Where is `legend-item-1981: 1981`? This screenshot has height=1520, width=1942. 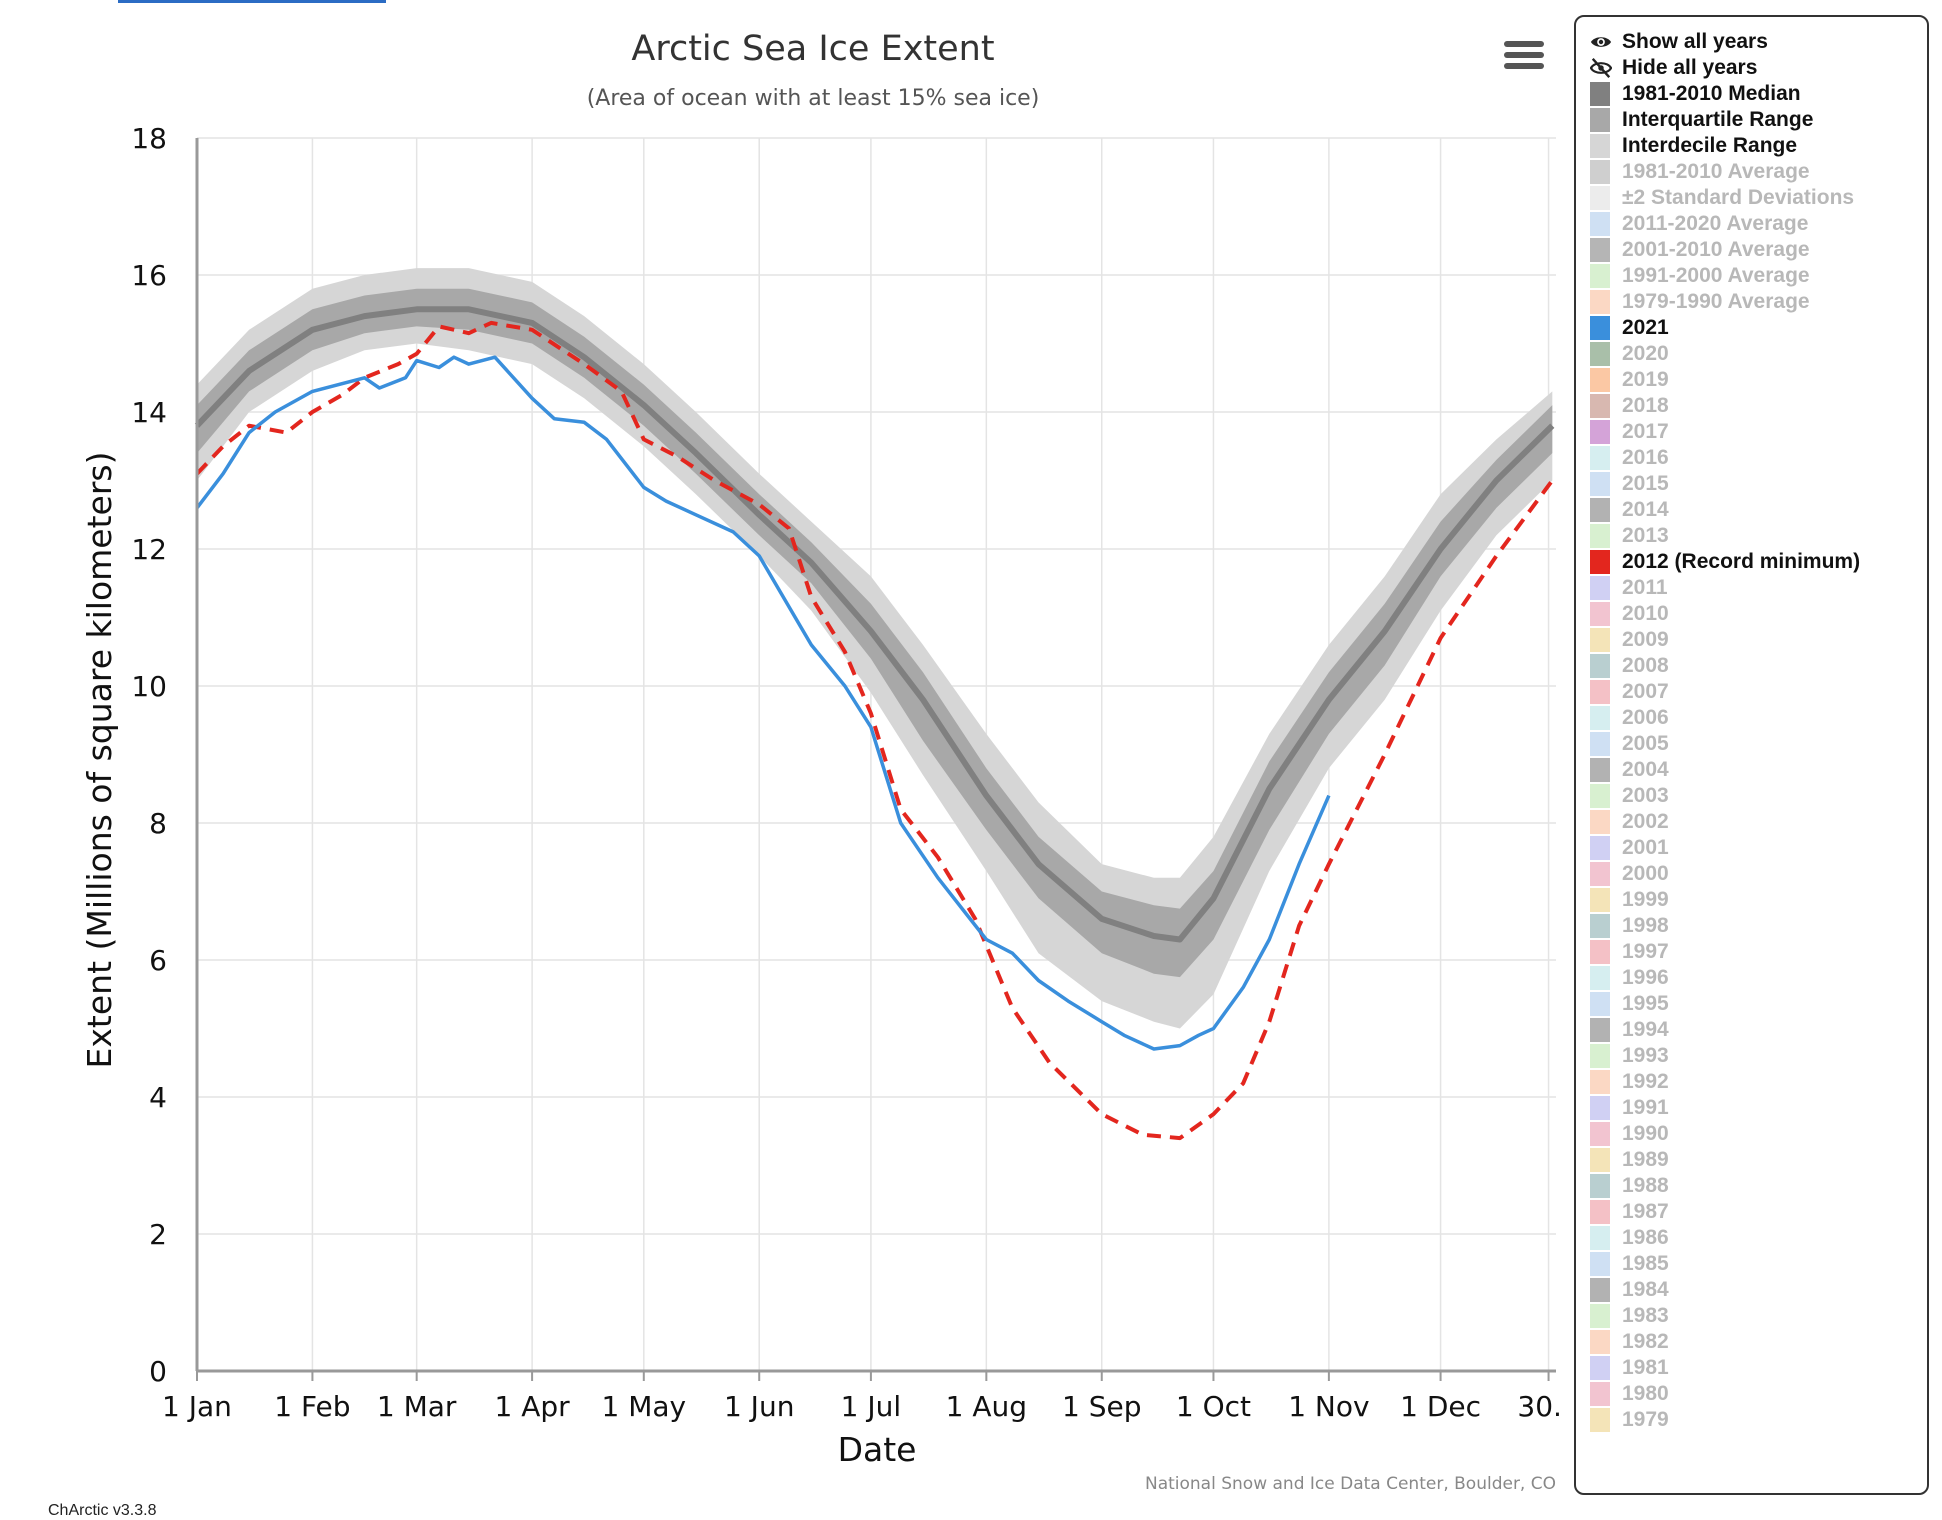
legend-item-1981: 1981 is located at coordinates (1758, 1368).